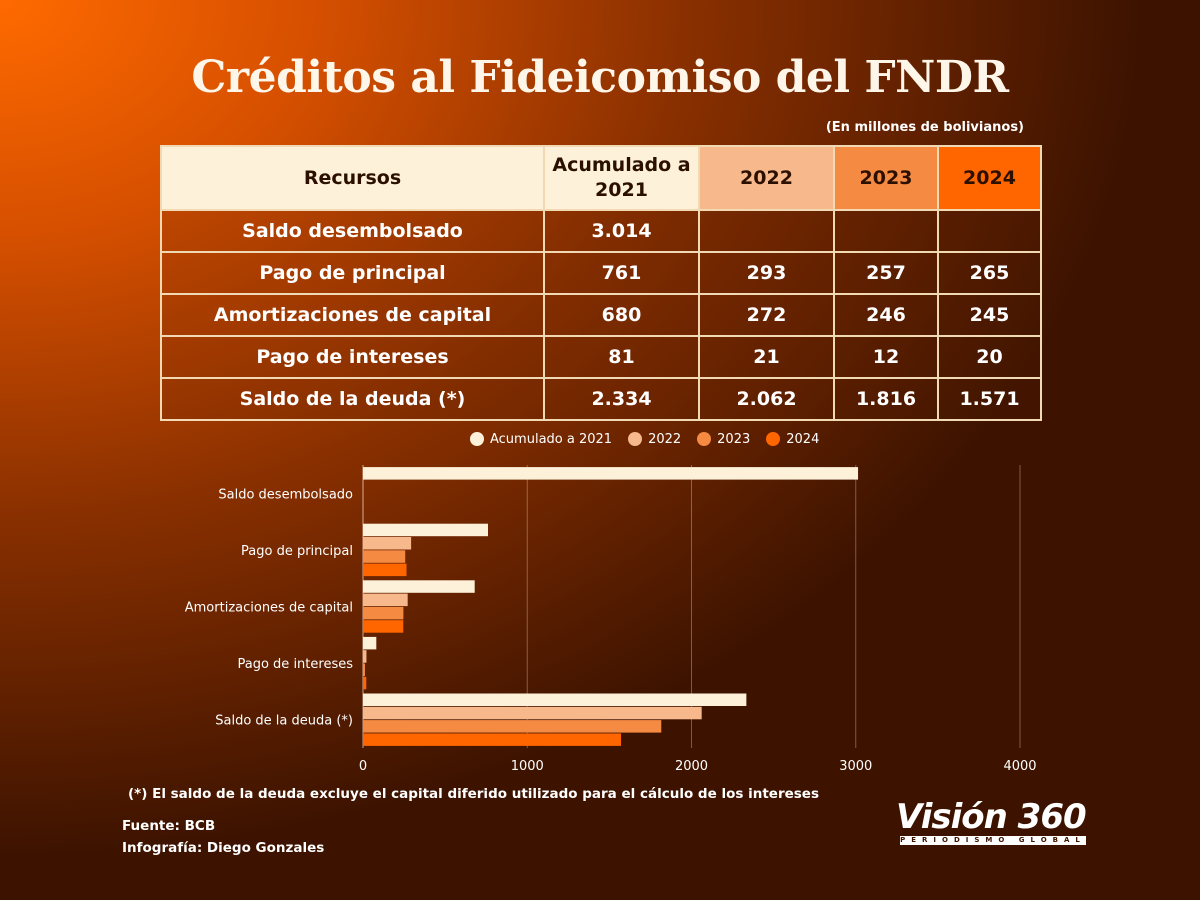  I want to click on table-cell: 3.014, so click(621, 231).